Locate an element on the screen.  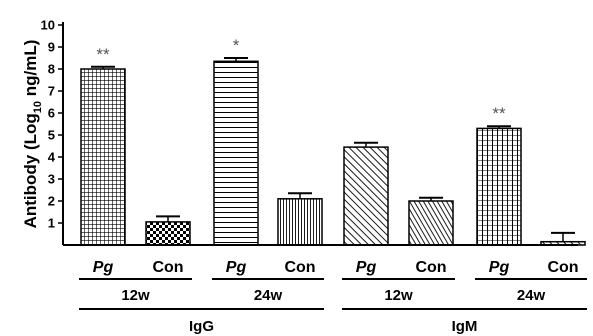
y-tick-label: 5 is located at coordinates (51, 135).